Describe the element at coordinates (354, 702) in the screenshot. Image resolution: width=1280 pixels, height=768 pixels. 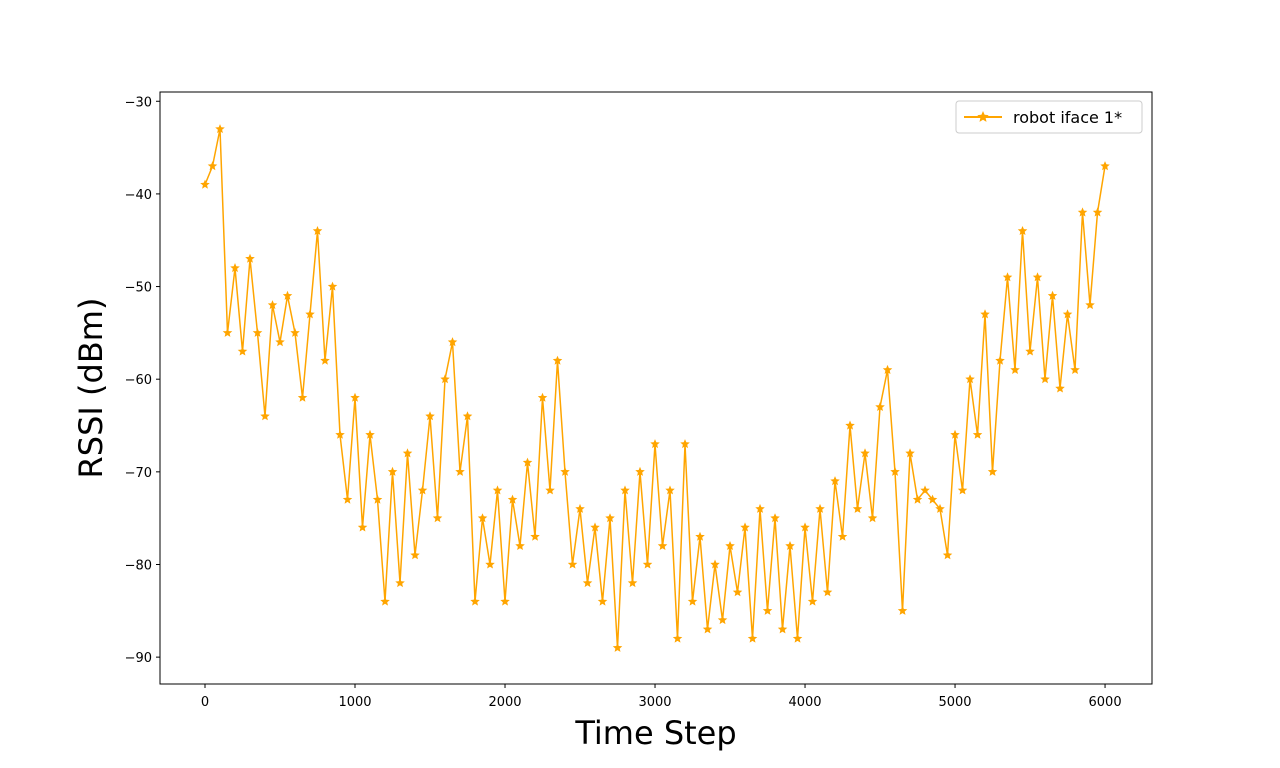
I see `x-tick-label: 1000` at that location.